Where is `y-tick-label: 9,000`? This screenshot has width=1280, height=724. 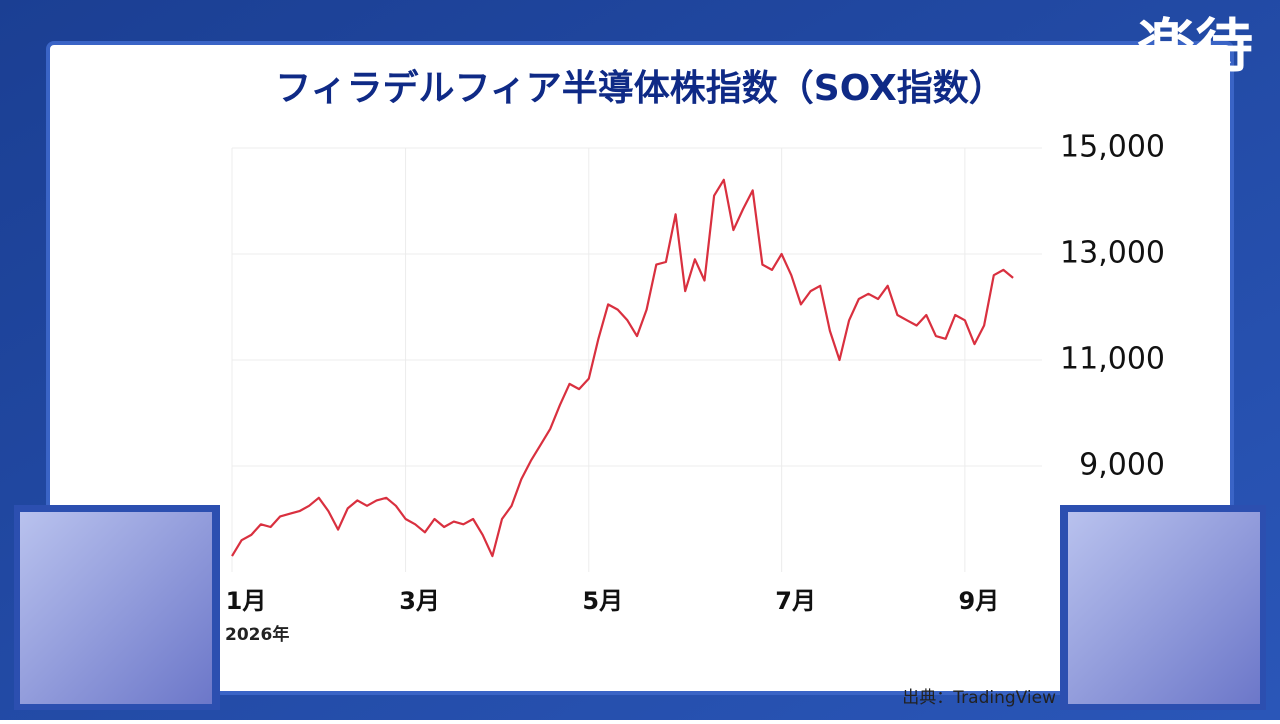
y-tick-label: 9,000 is located at coordinates (1122, 465).